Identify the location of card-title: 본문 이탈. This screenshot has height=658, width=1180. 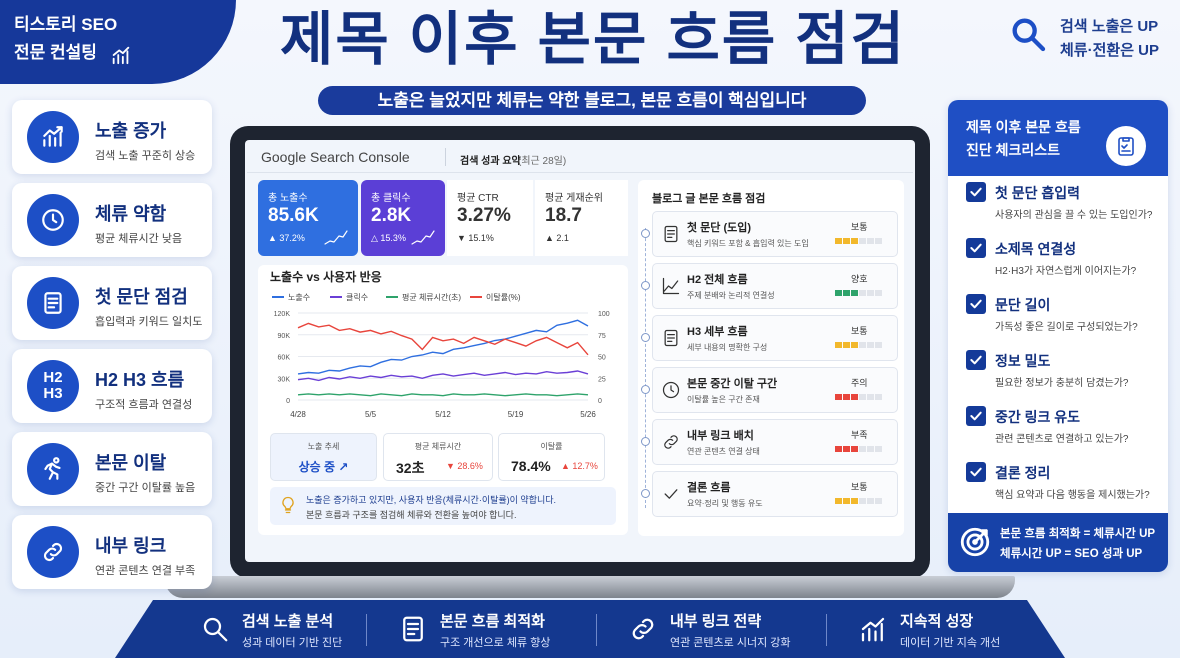
(131, 463).